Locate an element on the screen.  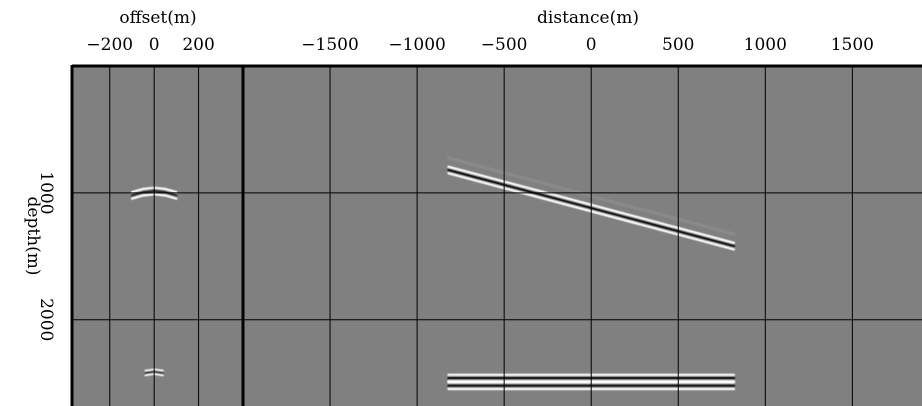
offset-tick-label: 200 is located at coordinates (198, 45).